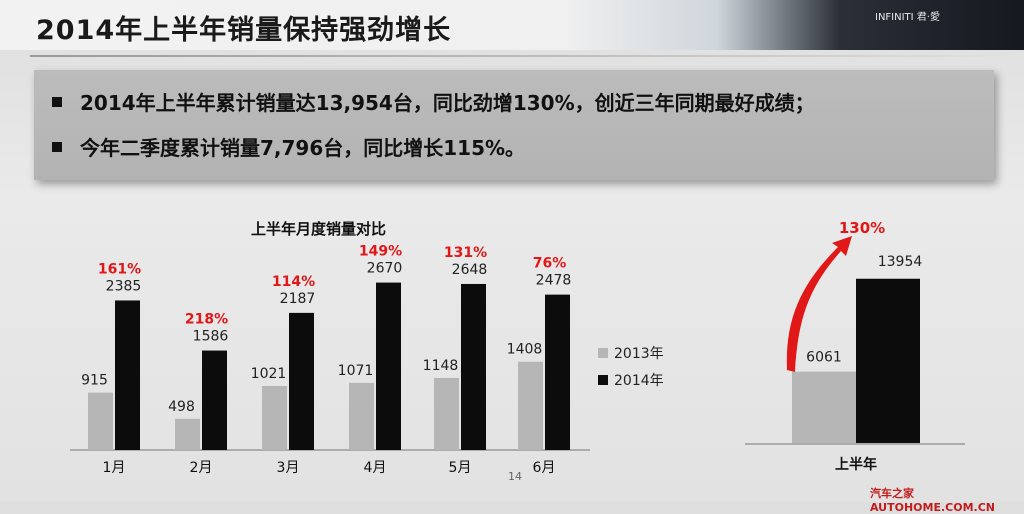 Image resolution: width=1024 pixels, height=514 pixels. Describe the element at coordinates (550, 264) in the screenshot. I see `growth-label: 76%` at that location.